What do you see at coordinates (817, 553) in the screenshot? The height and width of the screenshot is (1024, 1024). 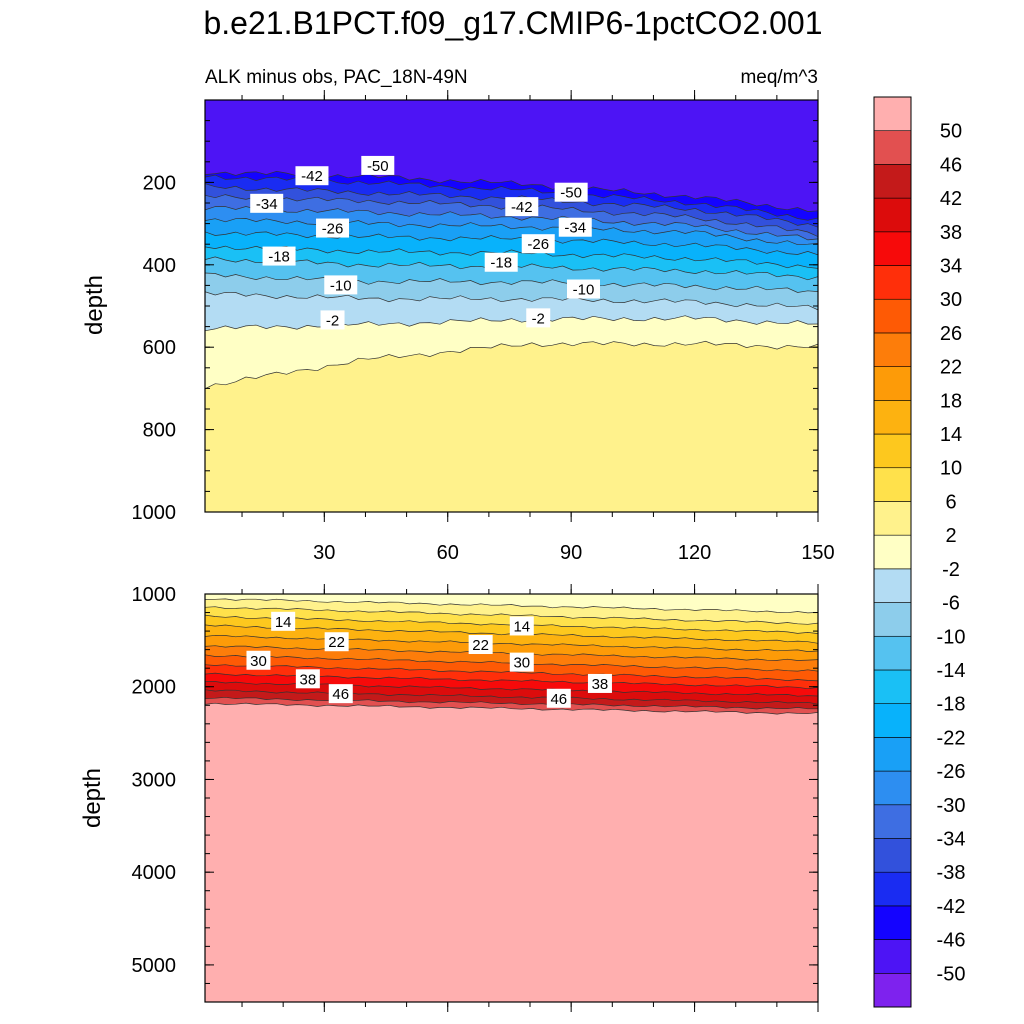 I see `x-tick-label: 150` at bounding box center [817, 553].